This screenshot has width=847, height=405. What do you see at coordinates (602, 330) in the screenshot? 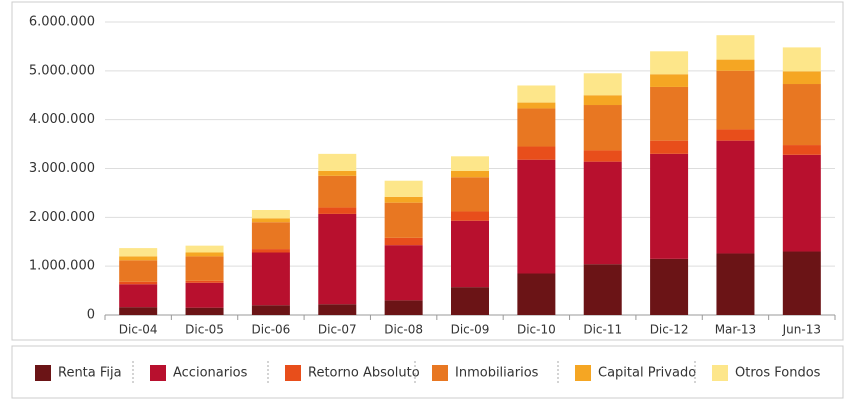
I see `x-tick-label: Dic-11` at bounding box center [602, 330].